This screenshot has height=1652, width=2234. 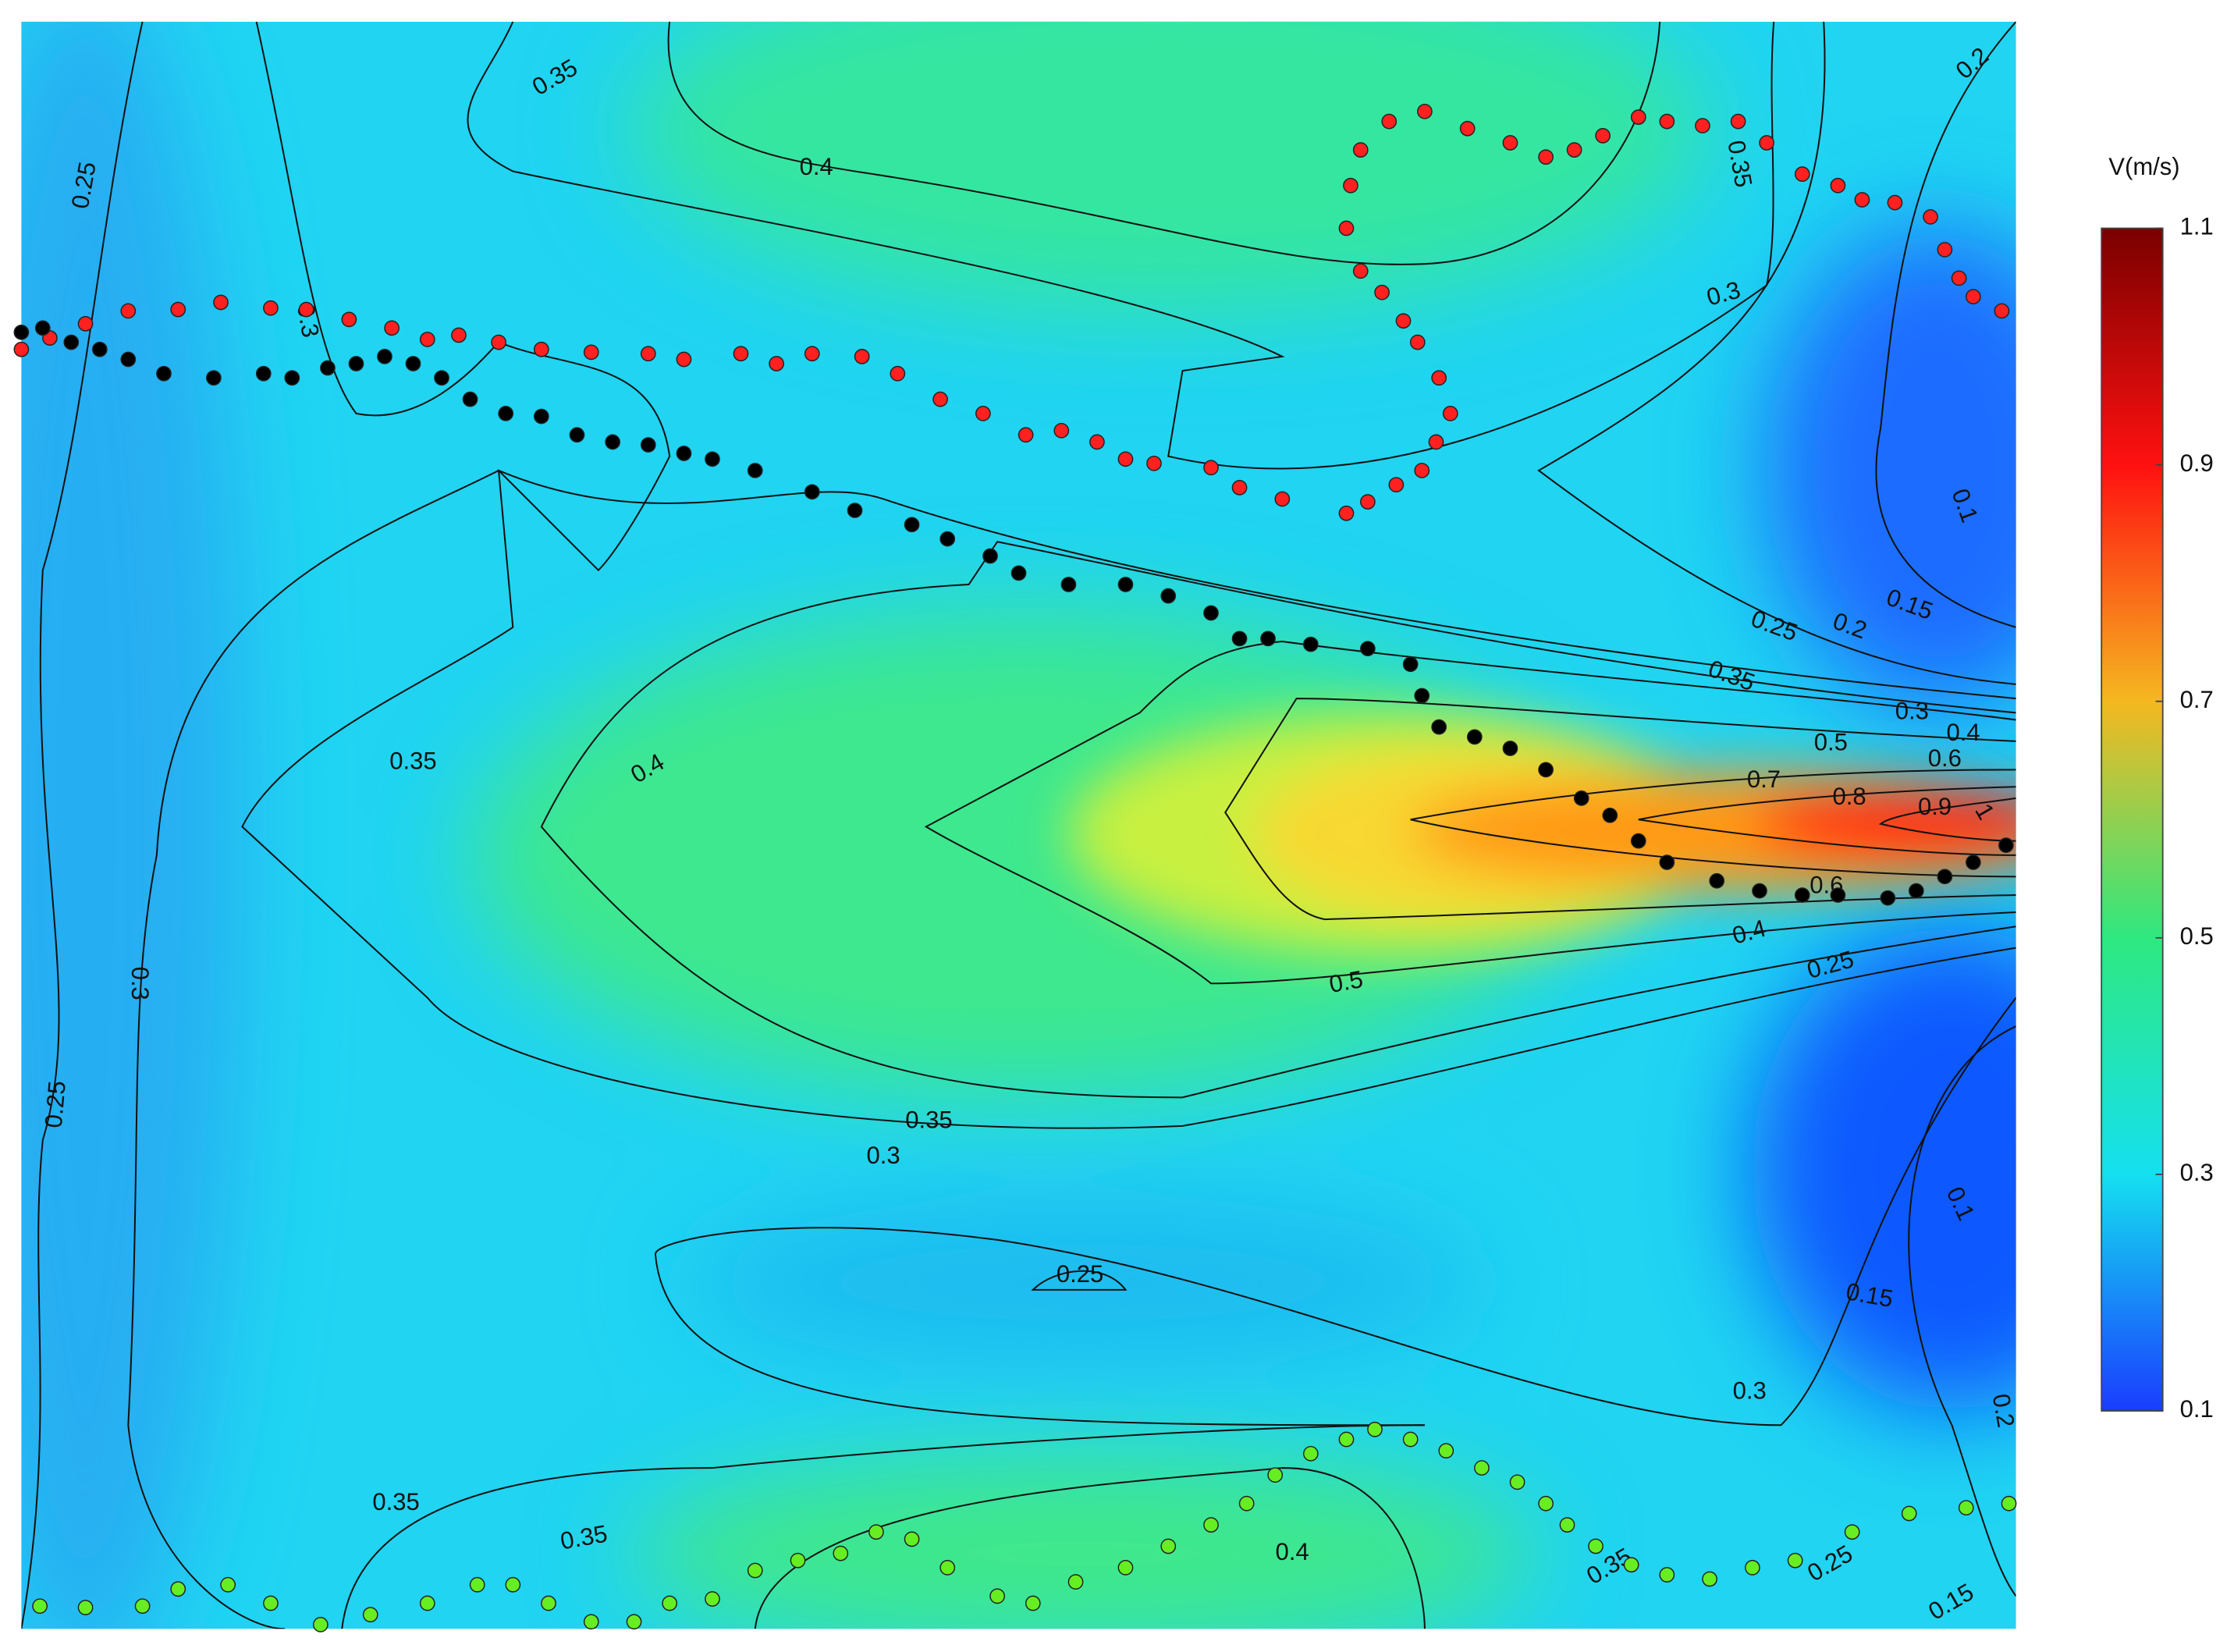 What do you see at coordinates (1080, 1274) in the screenshot?
I see `contour-label: 0.25` at bounding box center [1080, 1274].